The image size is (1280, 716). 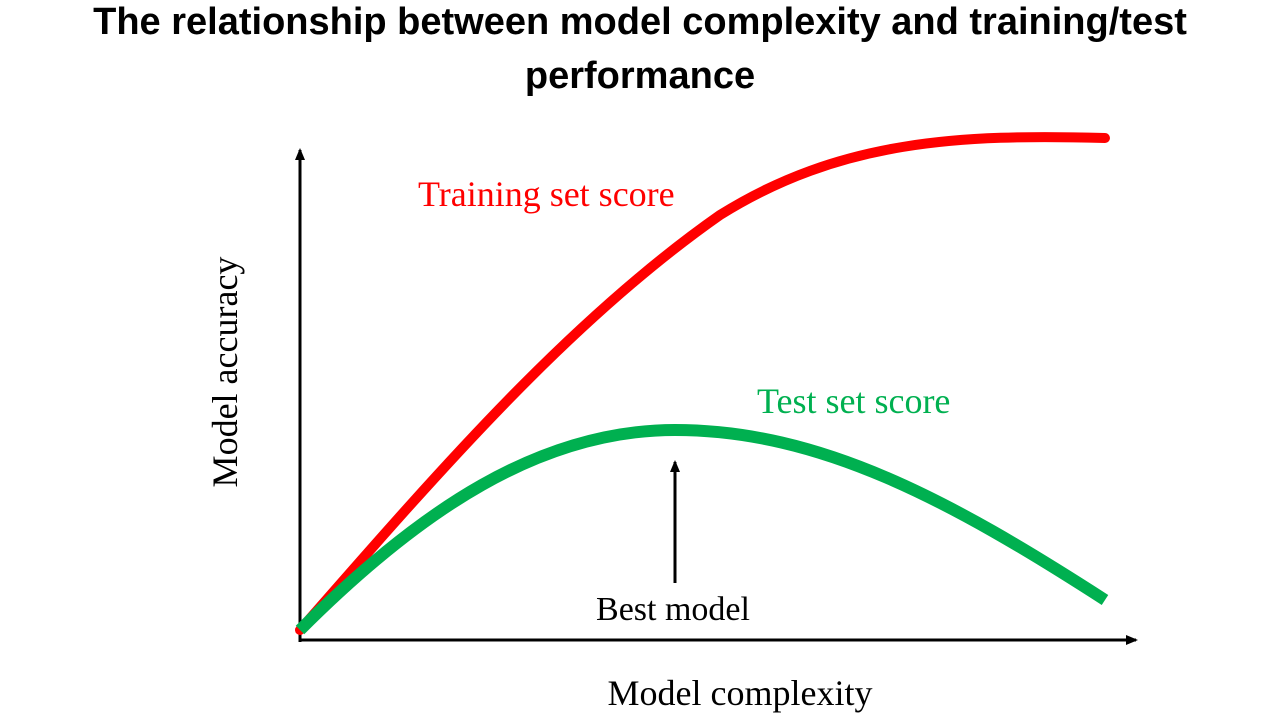 I want to click on training-set-label: Training set score, so click(x=546, y=194).